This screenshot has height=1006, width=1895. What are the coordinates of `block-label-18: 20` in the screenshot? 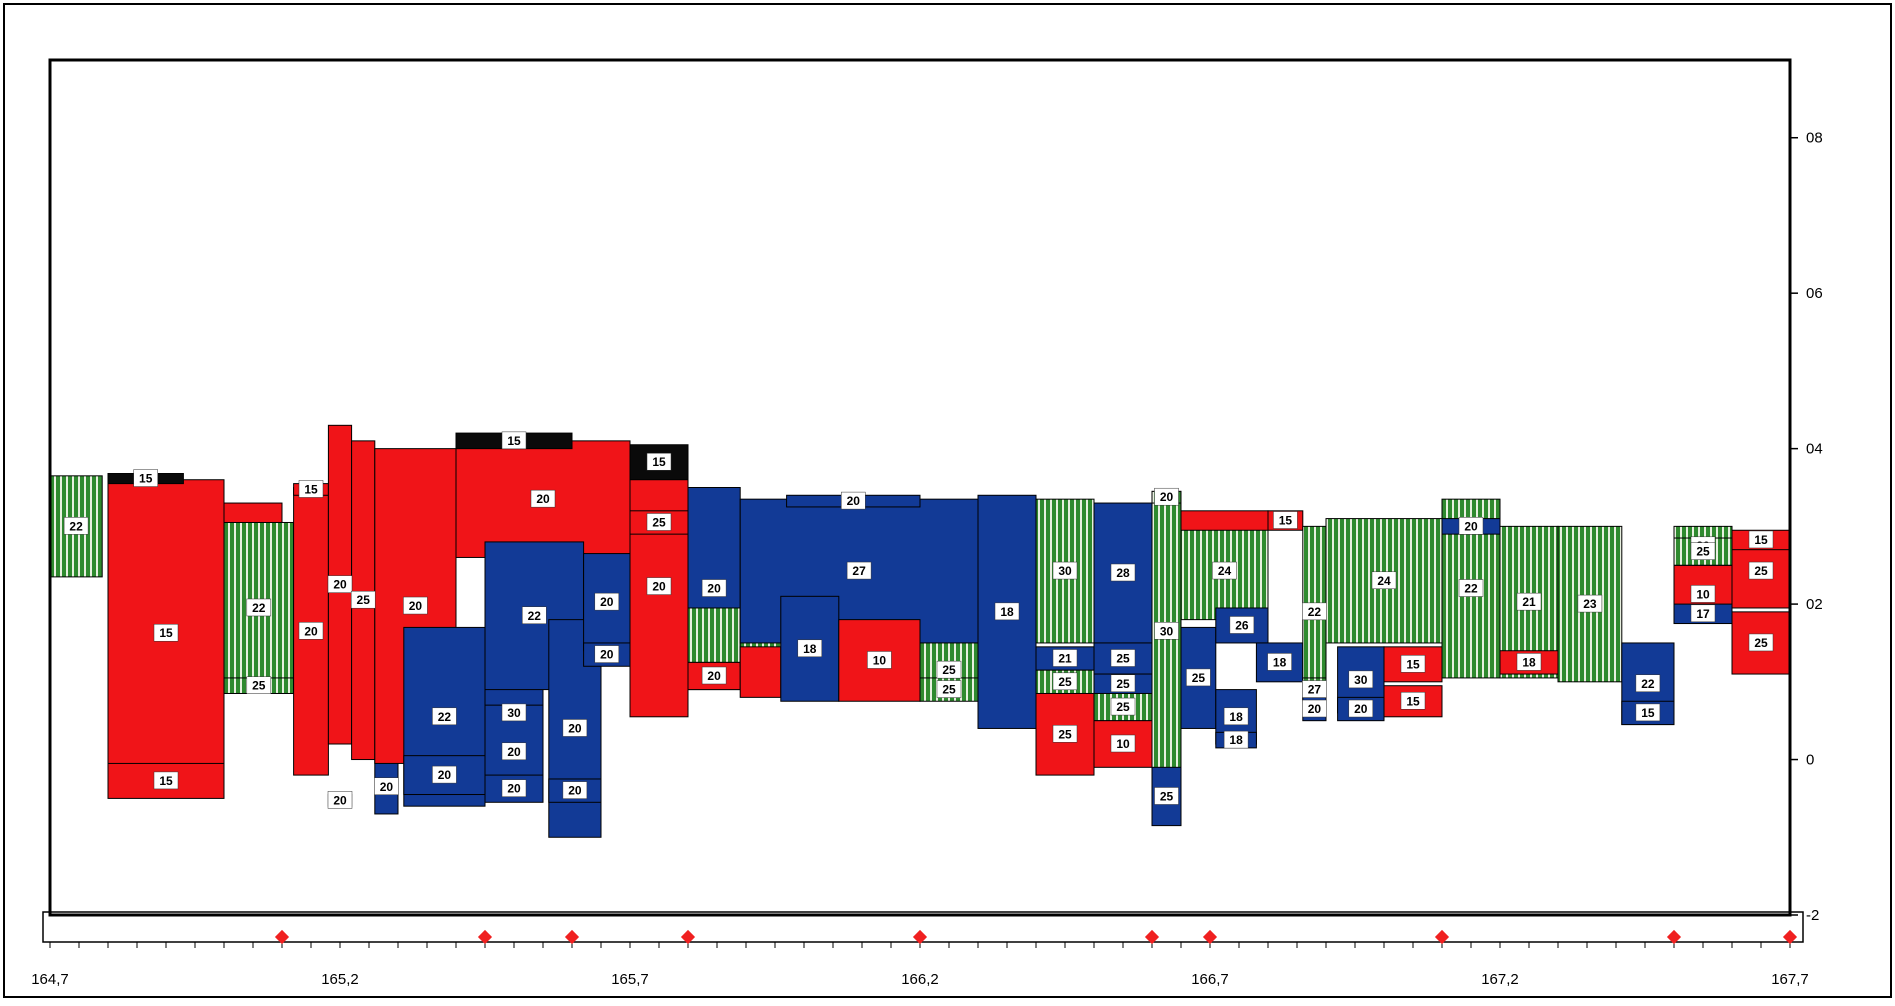 It's located at (514, 752).